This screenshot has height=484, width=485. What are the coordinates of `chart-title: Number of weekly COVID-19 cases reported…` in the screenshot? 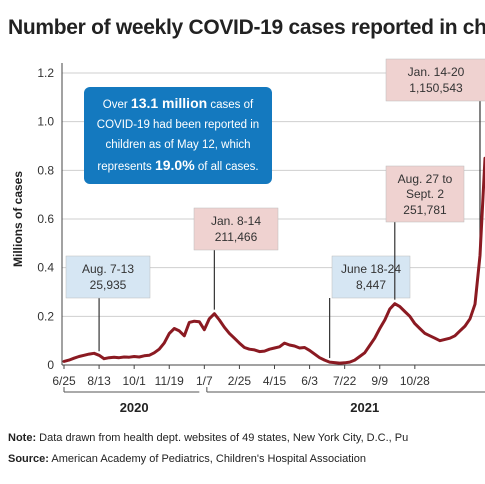 It's located at (246, 27).